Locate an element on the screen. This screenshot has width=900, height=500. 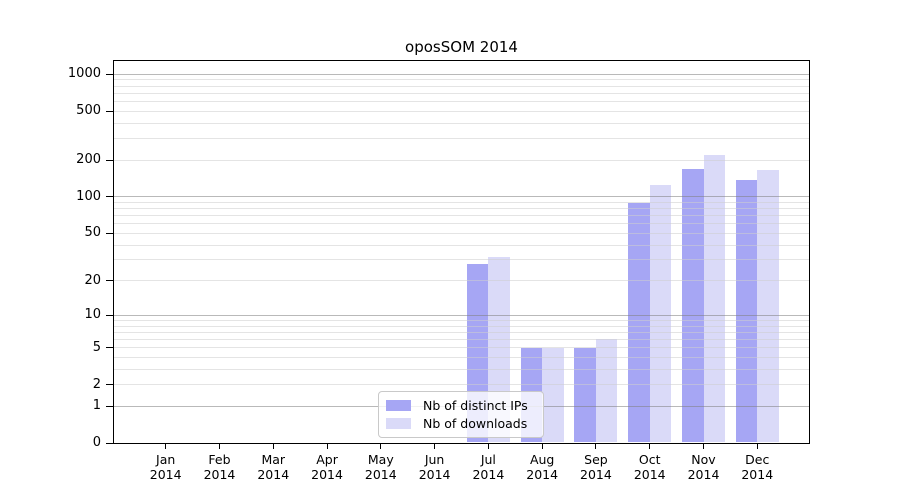
legend-label: Nb of distinct IPs is located at coordinates (475, 405).